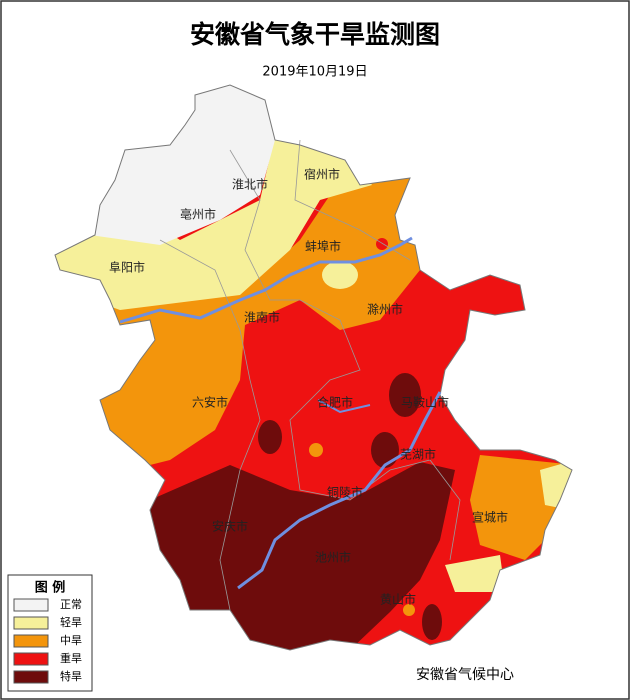 This screenshot has height=700, width=630. I want to click on city-label: 淮北市, so click(250, 184).